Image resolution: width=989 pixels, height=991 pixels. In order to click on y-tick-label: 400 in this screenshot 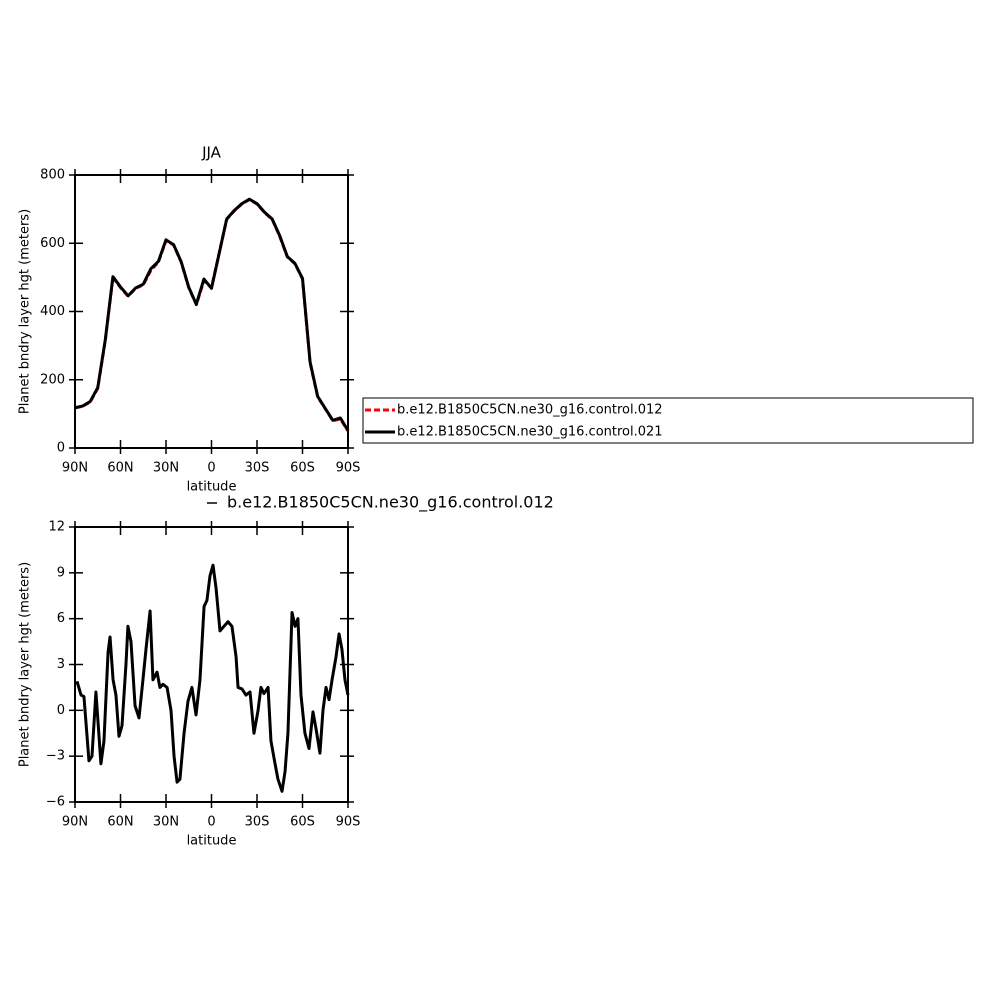, I will do `click(52, 311)`.